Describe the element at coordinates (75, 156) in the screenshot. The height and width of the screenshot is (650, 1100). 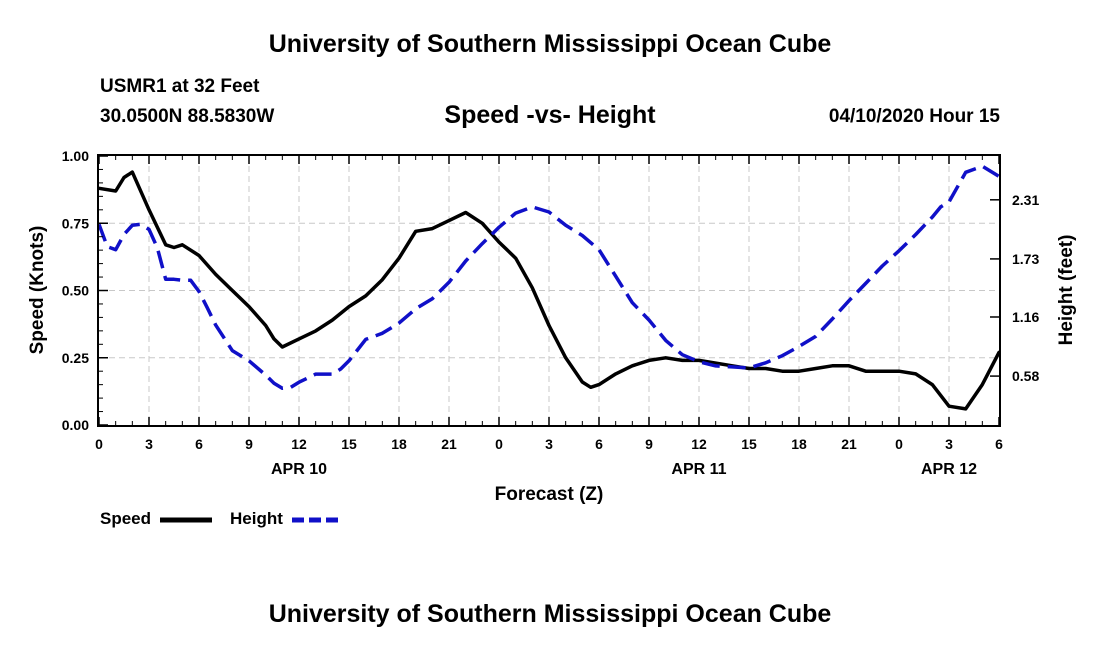
I see `y-tick-label: 1.00` at that location.